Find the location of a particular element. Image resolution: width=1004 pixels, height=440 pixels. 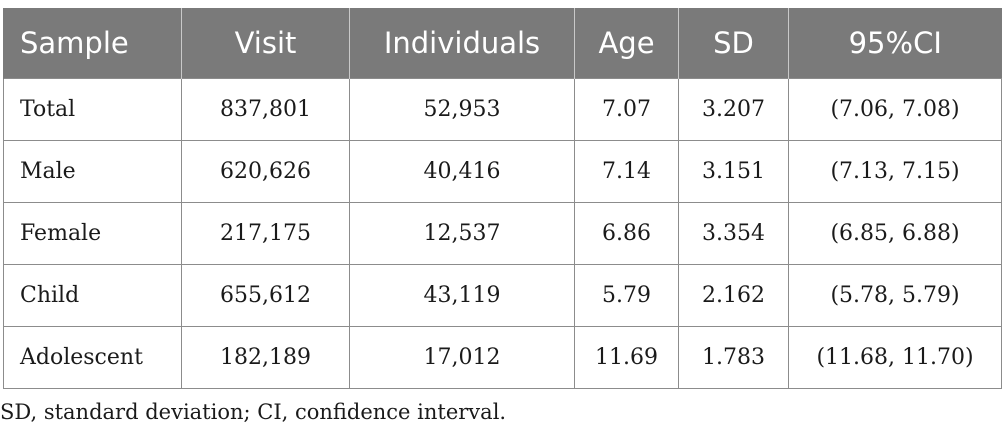

cell-sd: 3.354 is located at coordinates (733, 233).